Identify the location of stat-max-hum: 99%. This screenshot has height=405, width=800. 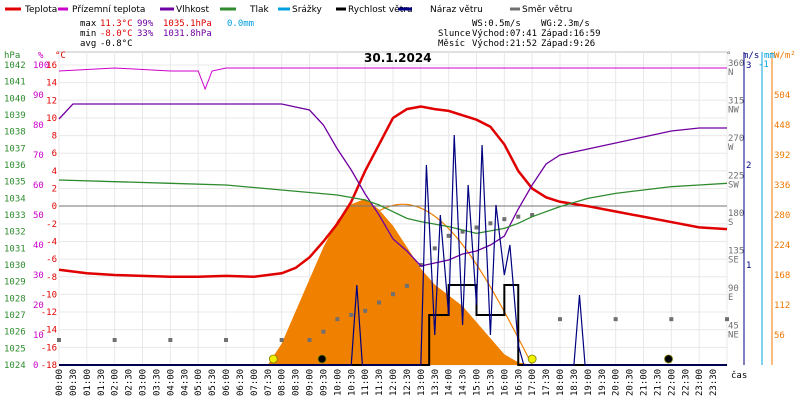
(145, 24).